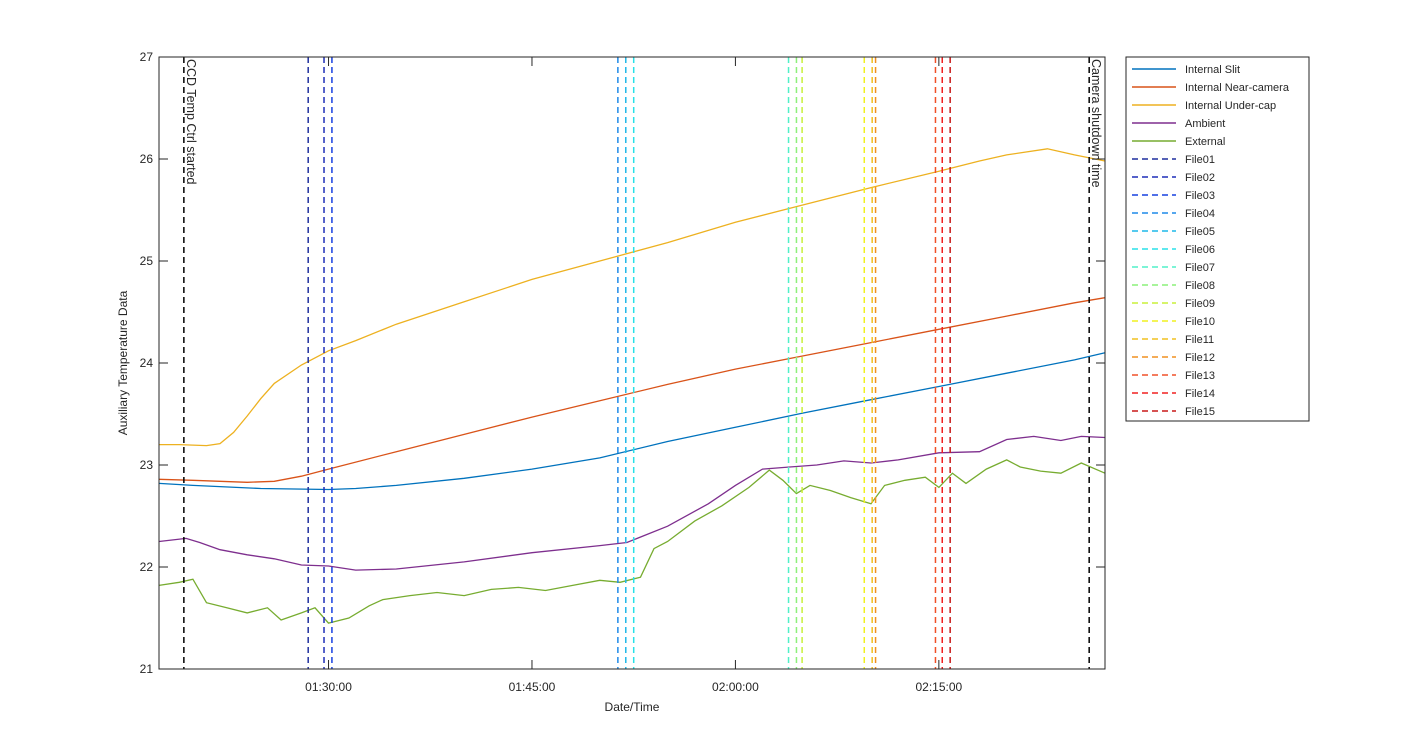  Describe the element at coordinates (1200, 232) in the screenshot. I see `legend-label-file05: File05` at that location.